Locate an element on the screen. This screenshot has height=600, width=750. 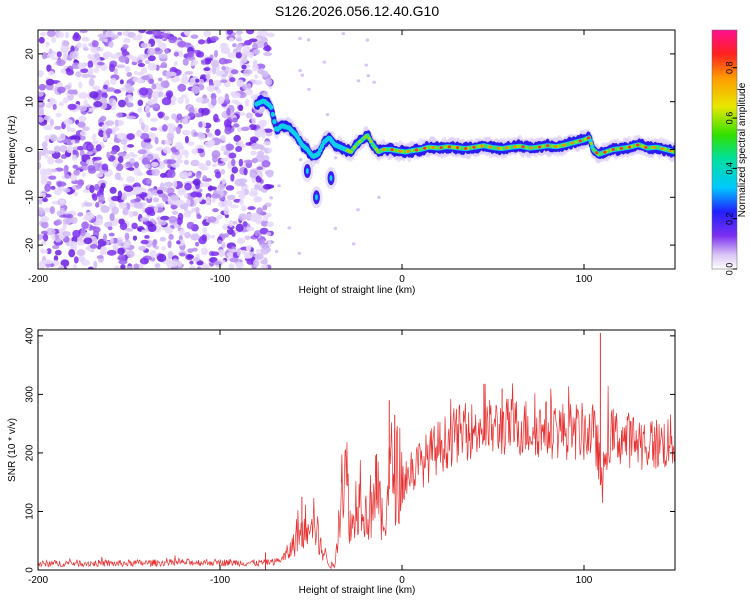
side-feature-core is located at coordinates (331, 178).